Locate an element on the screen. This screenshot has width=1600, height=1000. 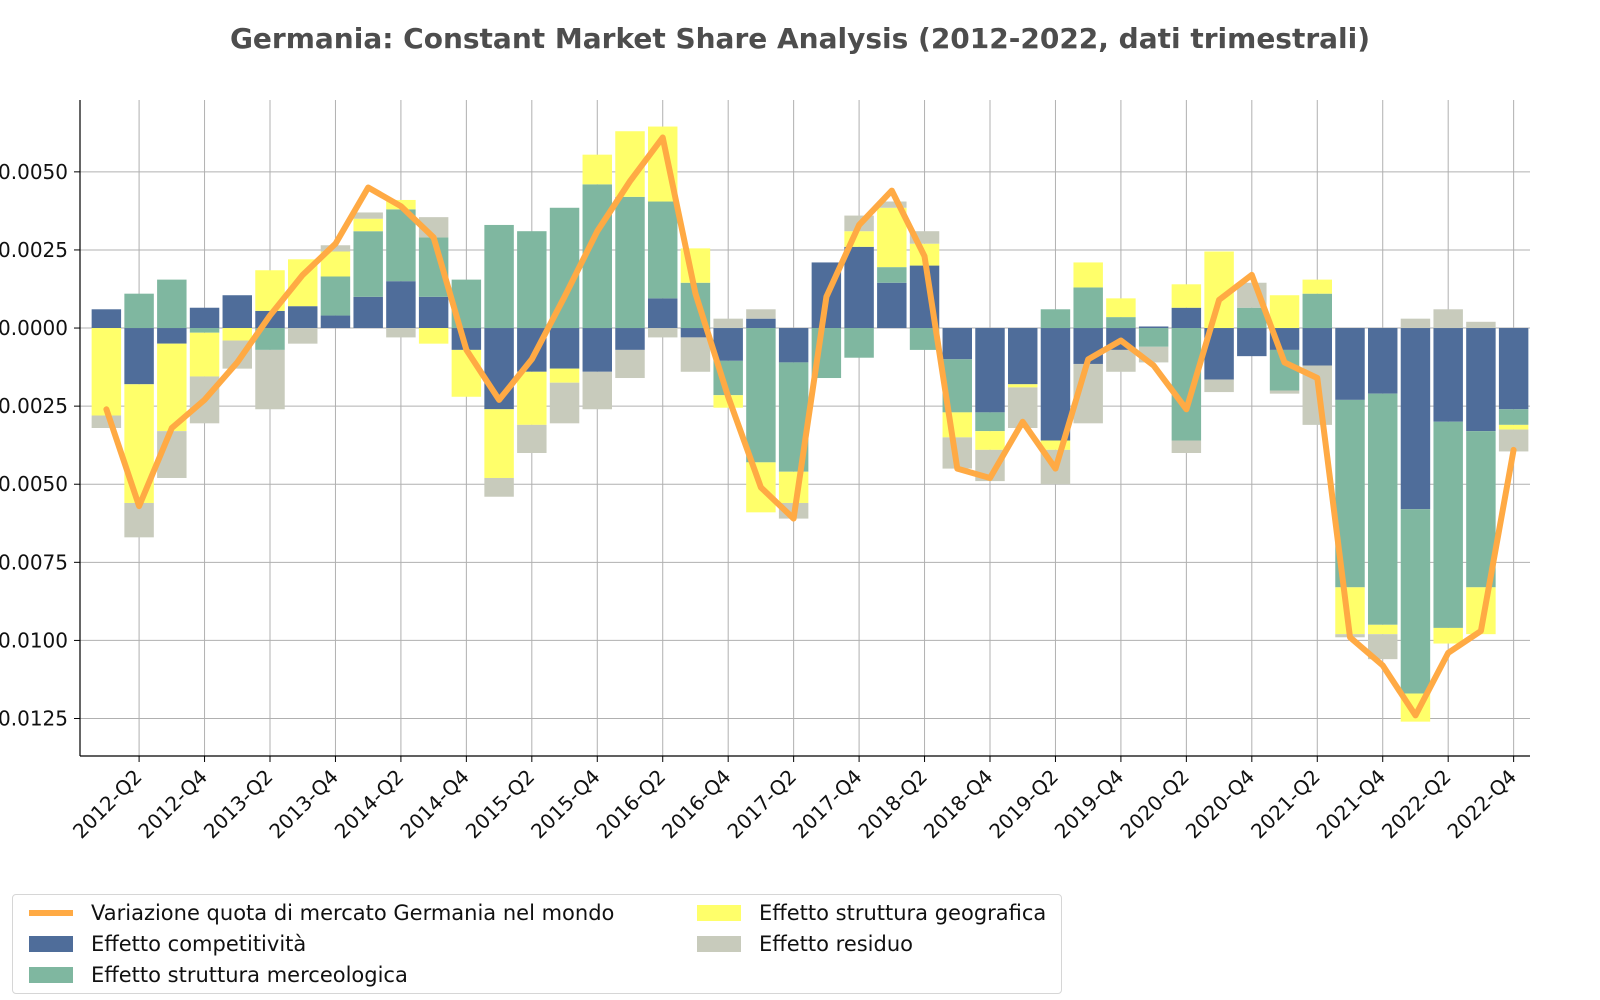
x-tick-label: 2018-Q4 is located at coordinates (958, 804).